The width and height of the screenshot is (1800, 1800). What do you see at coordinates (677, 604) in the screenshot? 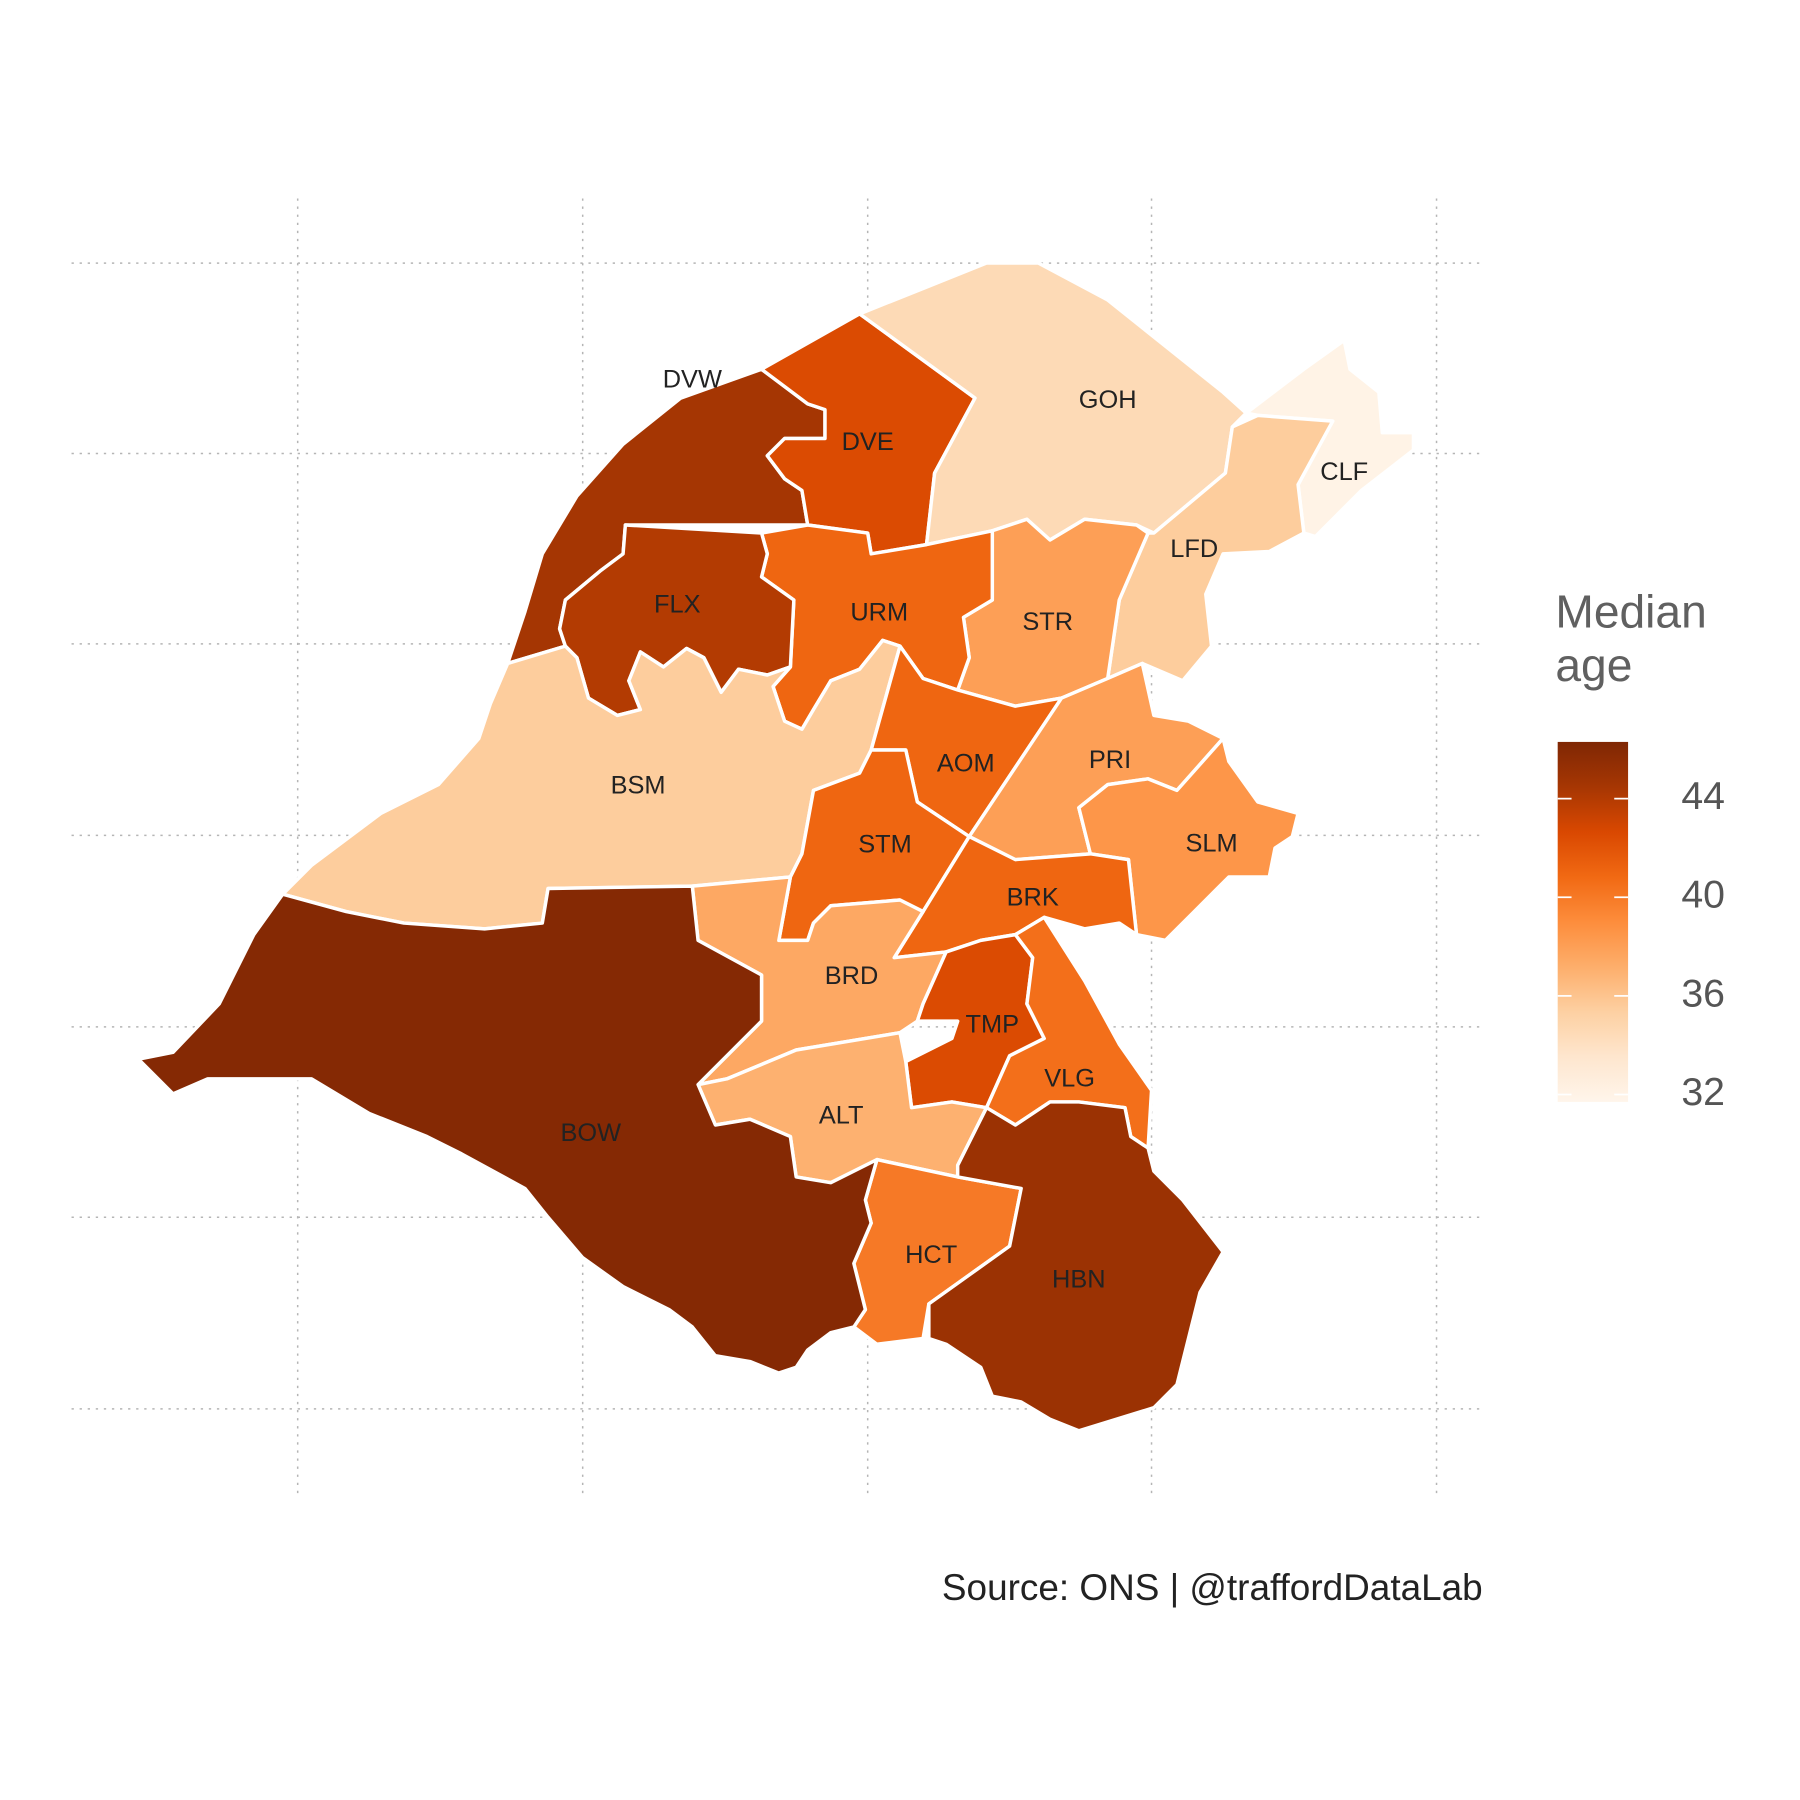
I see `ward-label: FLX` at bounding box center [677, 604].